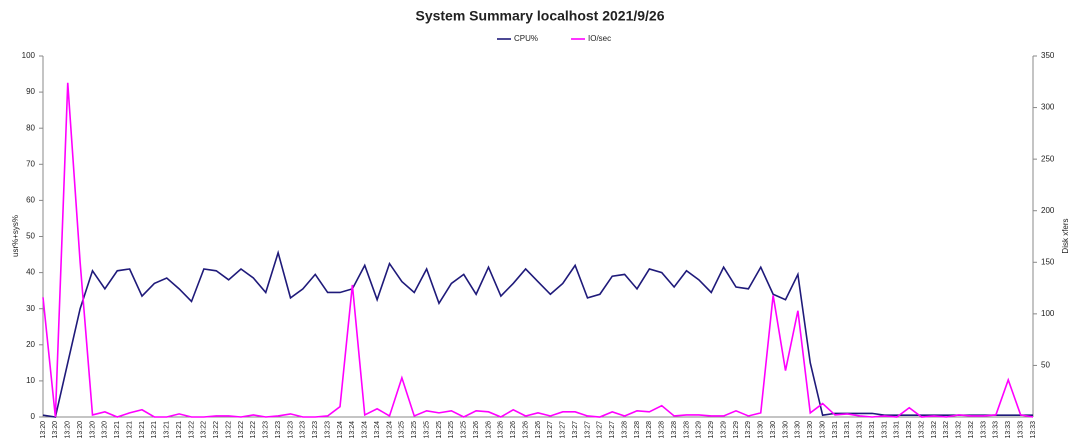 This screenshot has height=447, width=1080. I want to click on y-axis-title: usr%+sys%, so click(15, 236).